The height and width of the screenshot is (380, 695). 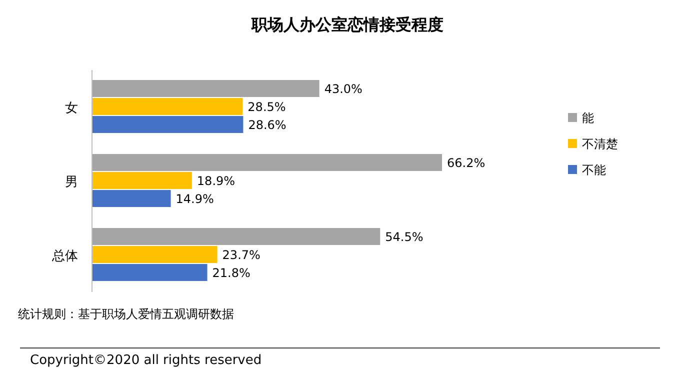 I want to click on data-label: 18.9%, so click(x=216, y=181).